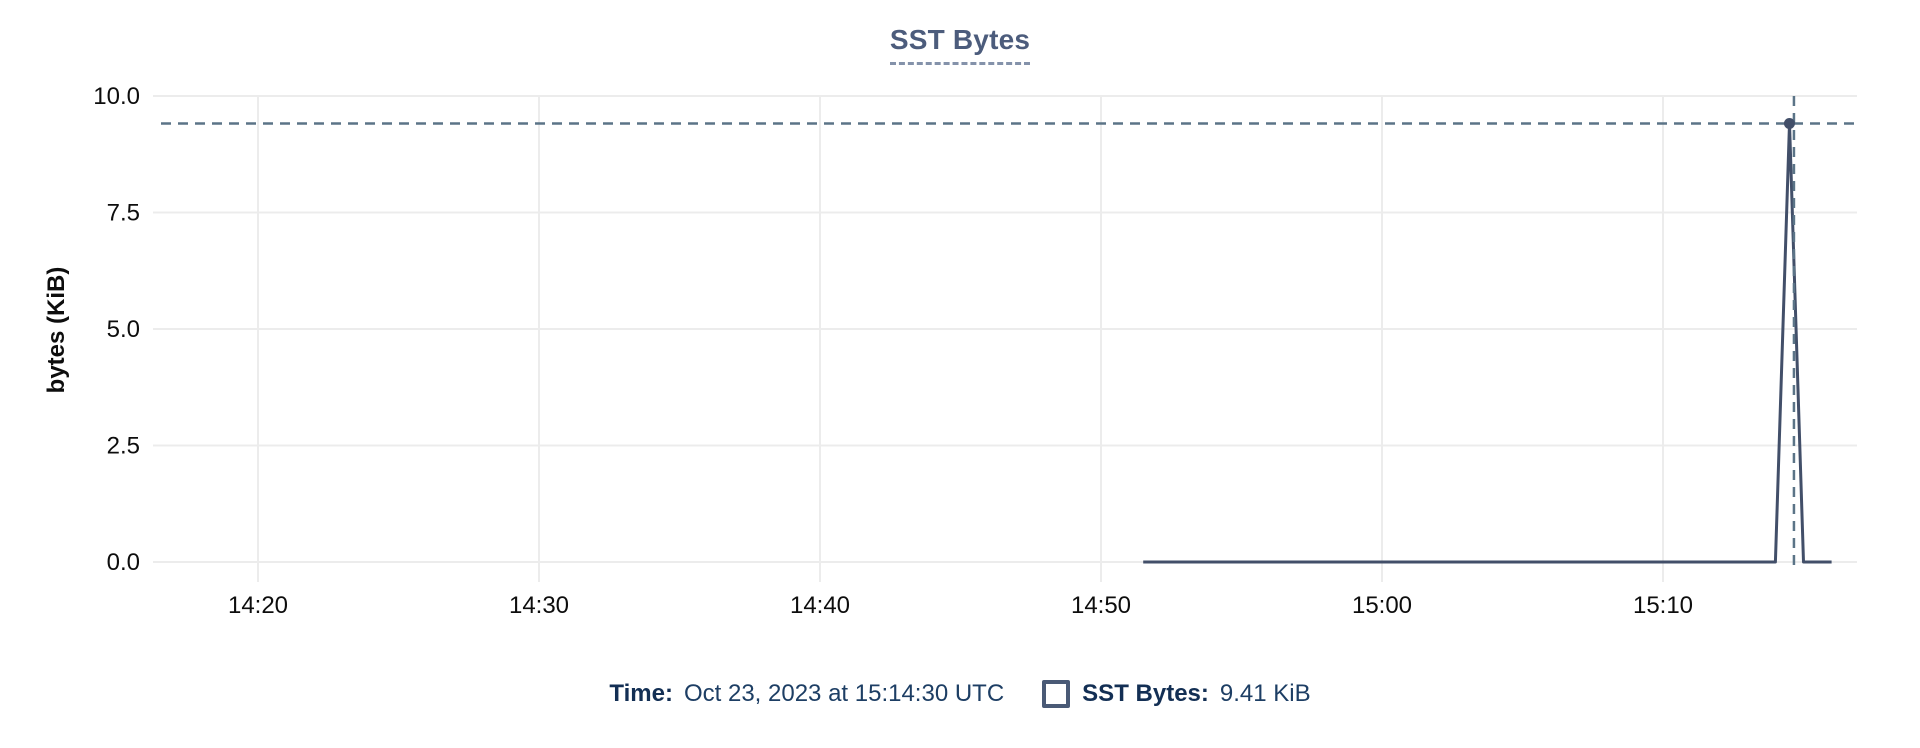 This screenshot has height=748, width=1920. I want to click on y-tick-label: 2.5, so click(123, 446).